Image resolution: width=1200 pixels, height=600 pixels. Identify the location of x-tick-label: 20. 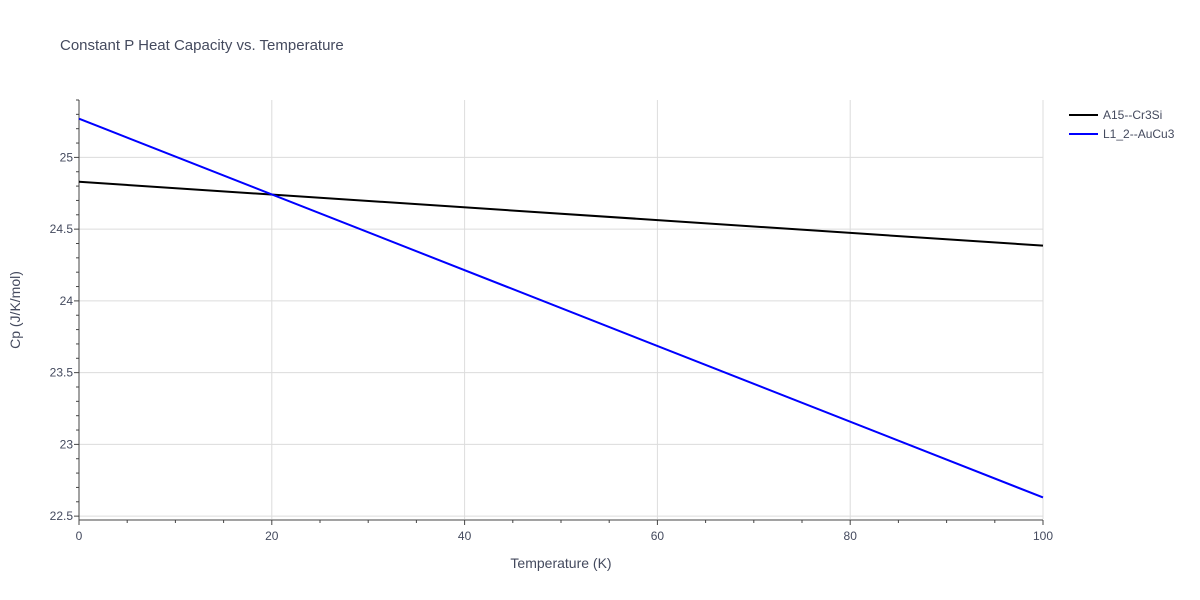
(272, 536).